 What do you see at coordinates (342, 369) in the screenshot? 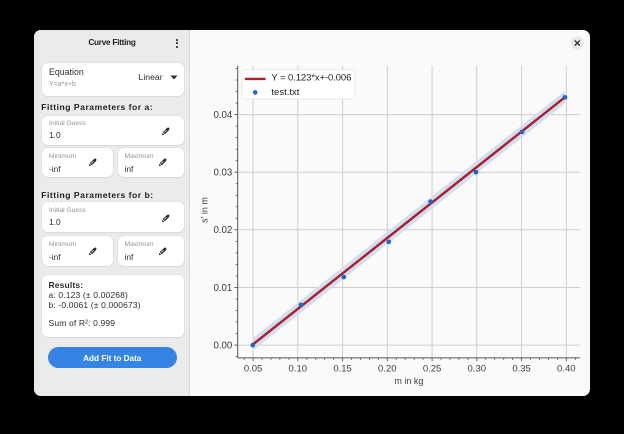
I see `svg-text: 0.15` at bounding box center [342, 369].